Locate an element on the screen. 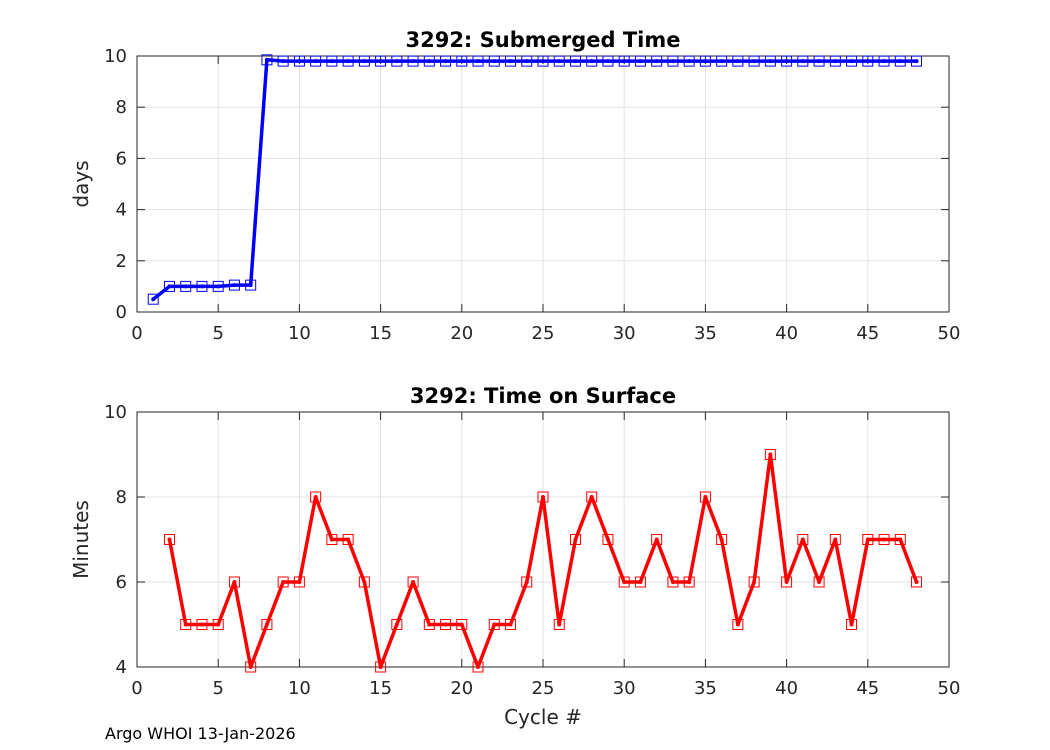 The height and width of the screenshot is (750, 1050). x-tick-label: 35 is located at coordinates (705, 333).